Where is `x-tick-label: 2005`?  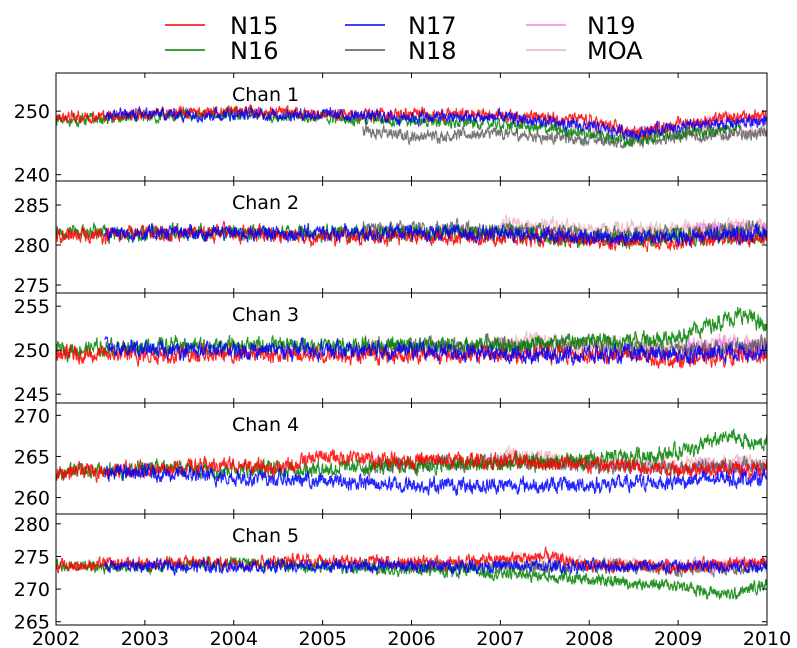
x-tick-label: 2005 is located at coordinates (322, 638).